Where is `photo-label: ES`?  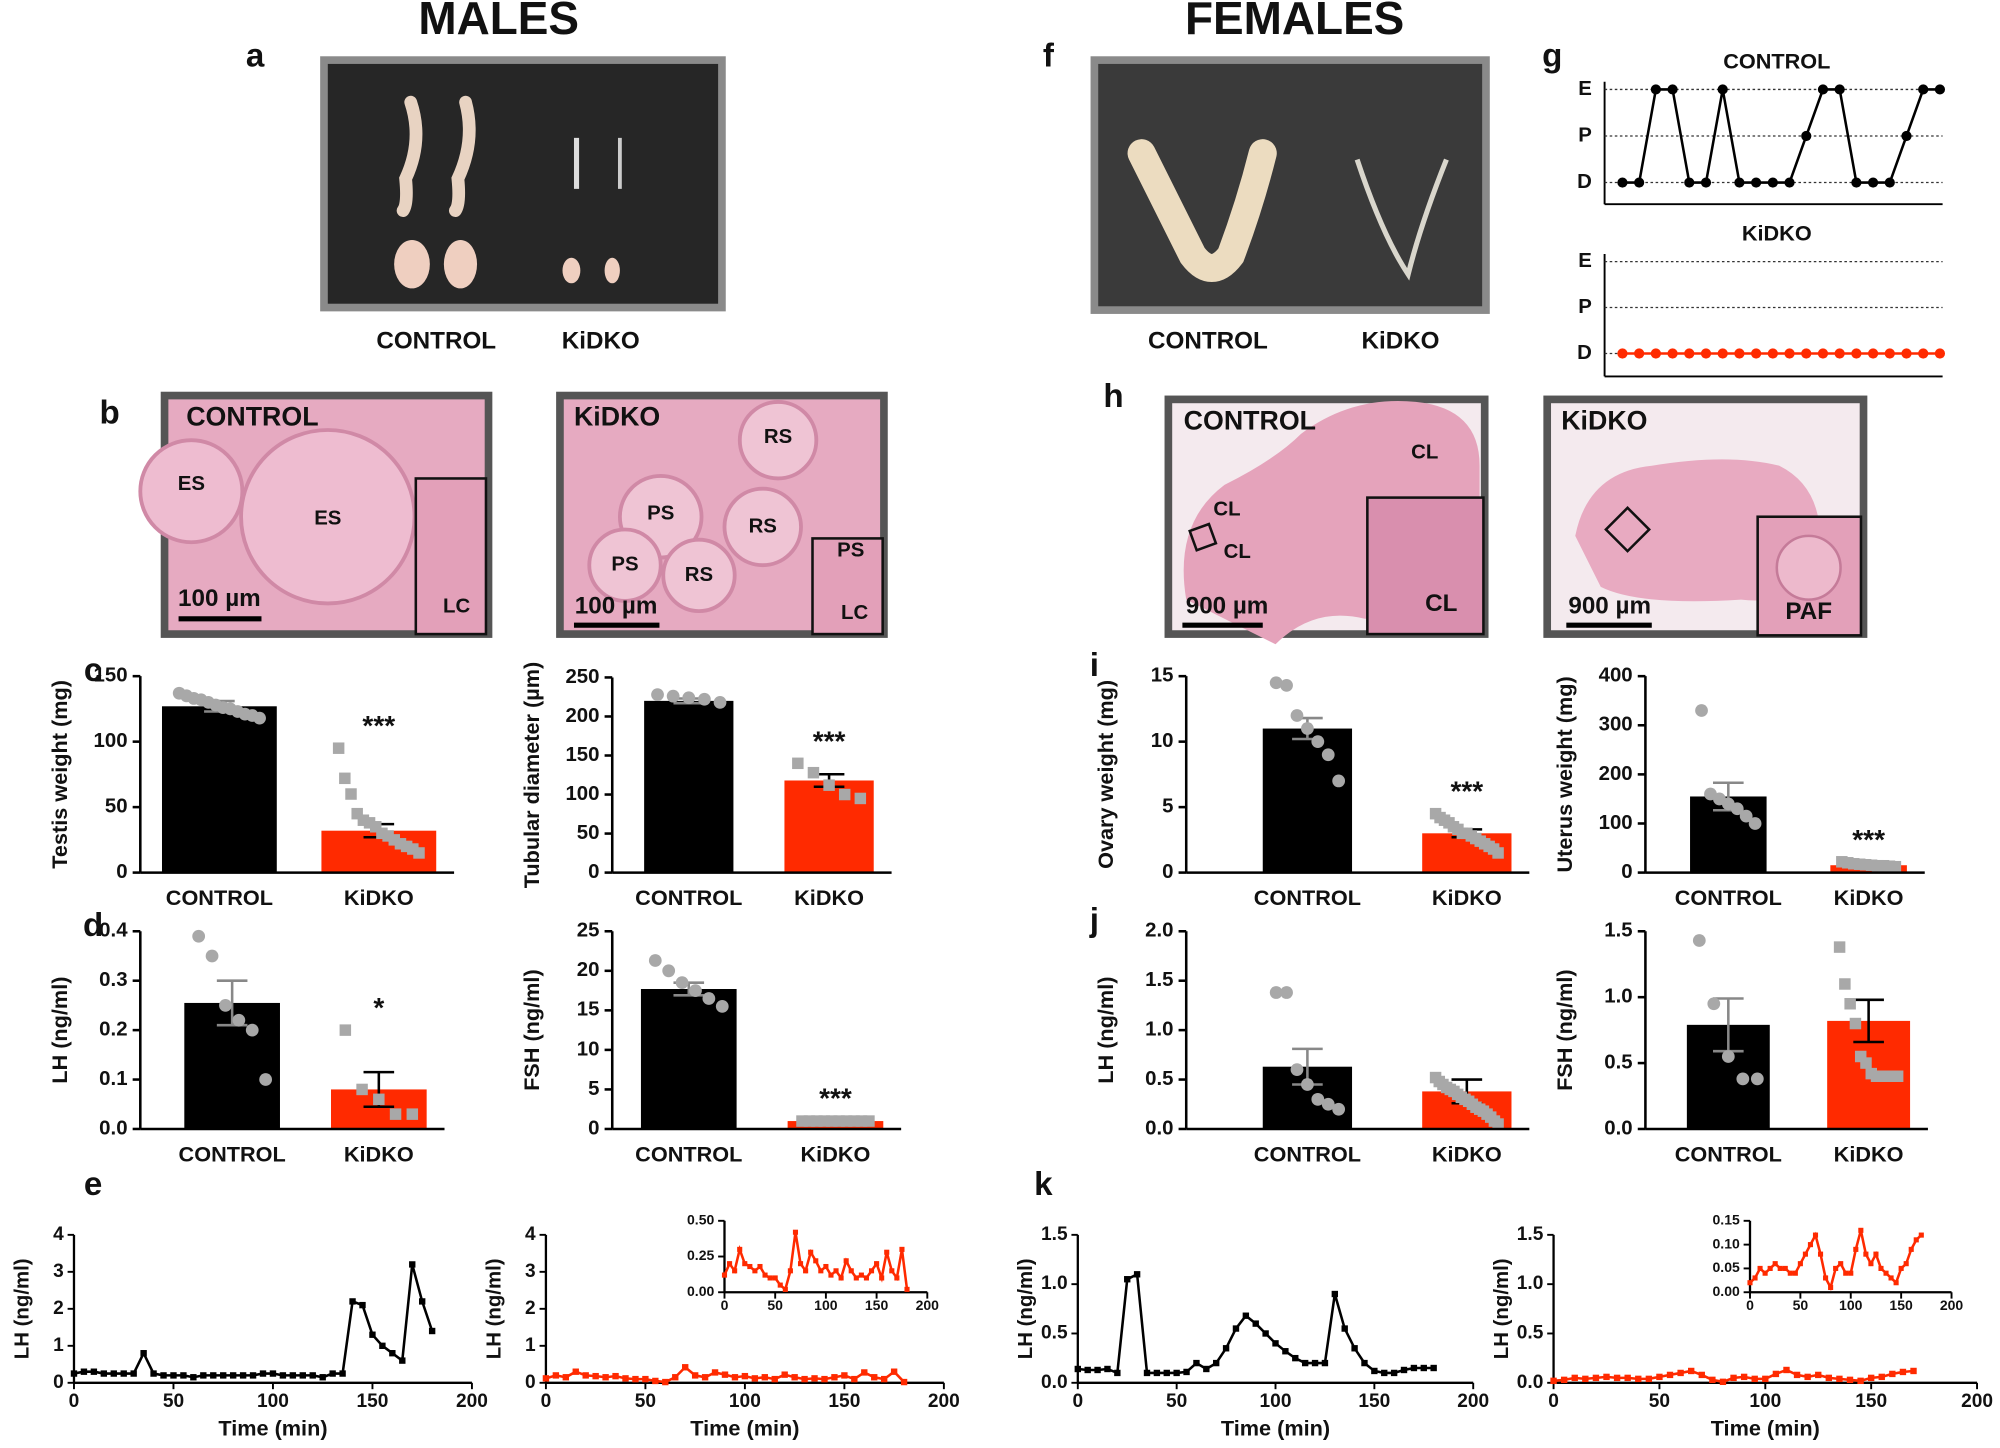 photo-label: ES is located at coordinates (327, 519).